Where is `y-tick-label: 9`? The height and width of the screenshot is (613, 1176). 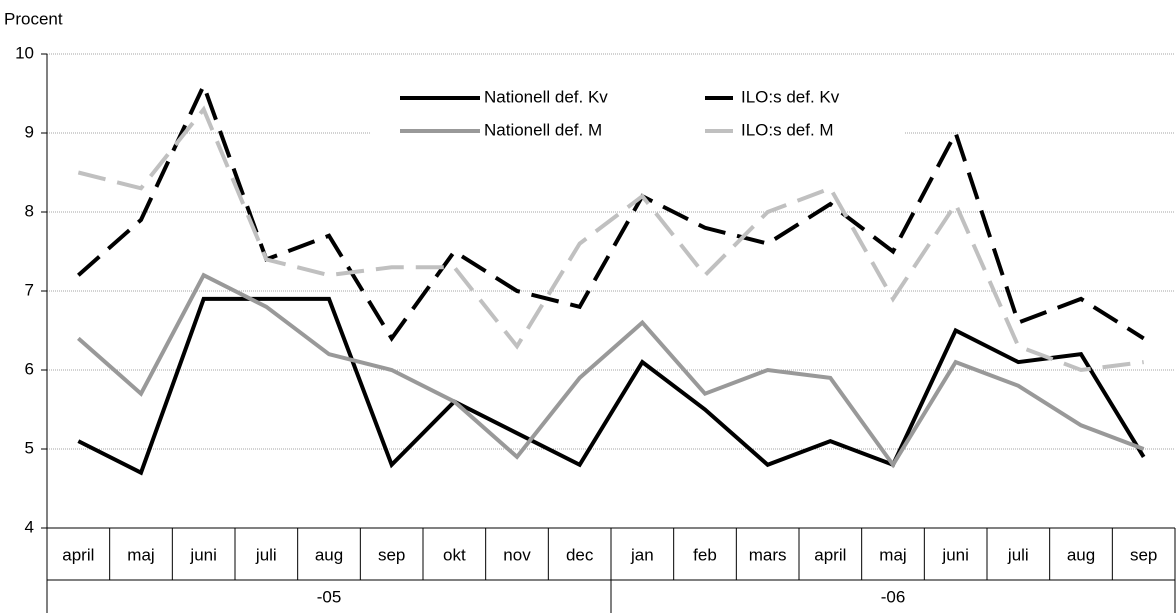 y-tick-label: 9 is located at coordinates (29, 131).